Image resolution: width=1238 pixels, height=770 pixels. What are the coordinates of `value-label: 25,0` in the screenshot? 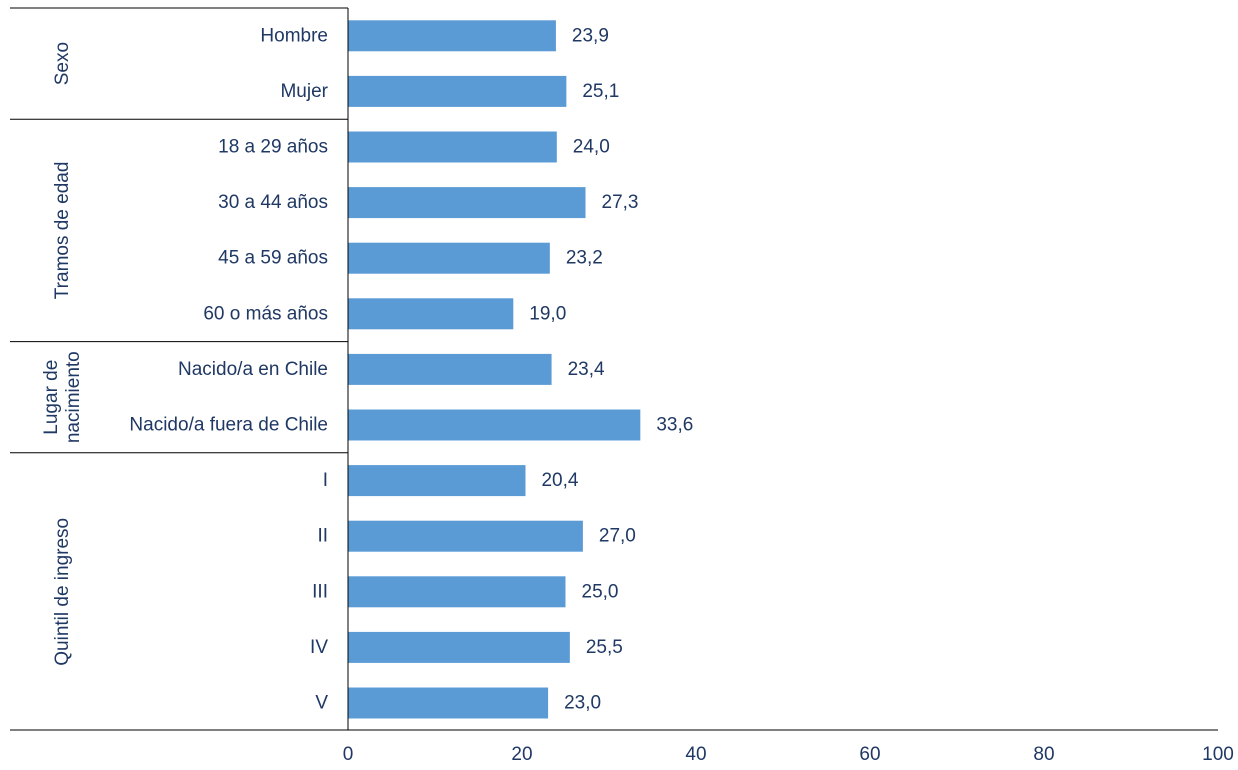 It's located at (600, 591).